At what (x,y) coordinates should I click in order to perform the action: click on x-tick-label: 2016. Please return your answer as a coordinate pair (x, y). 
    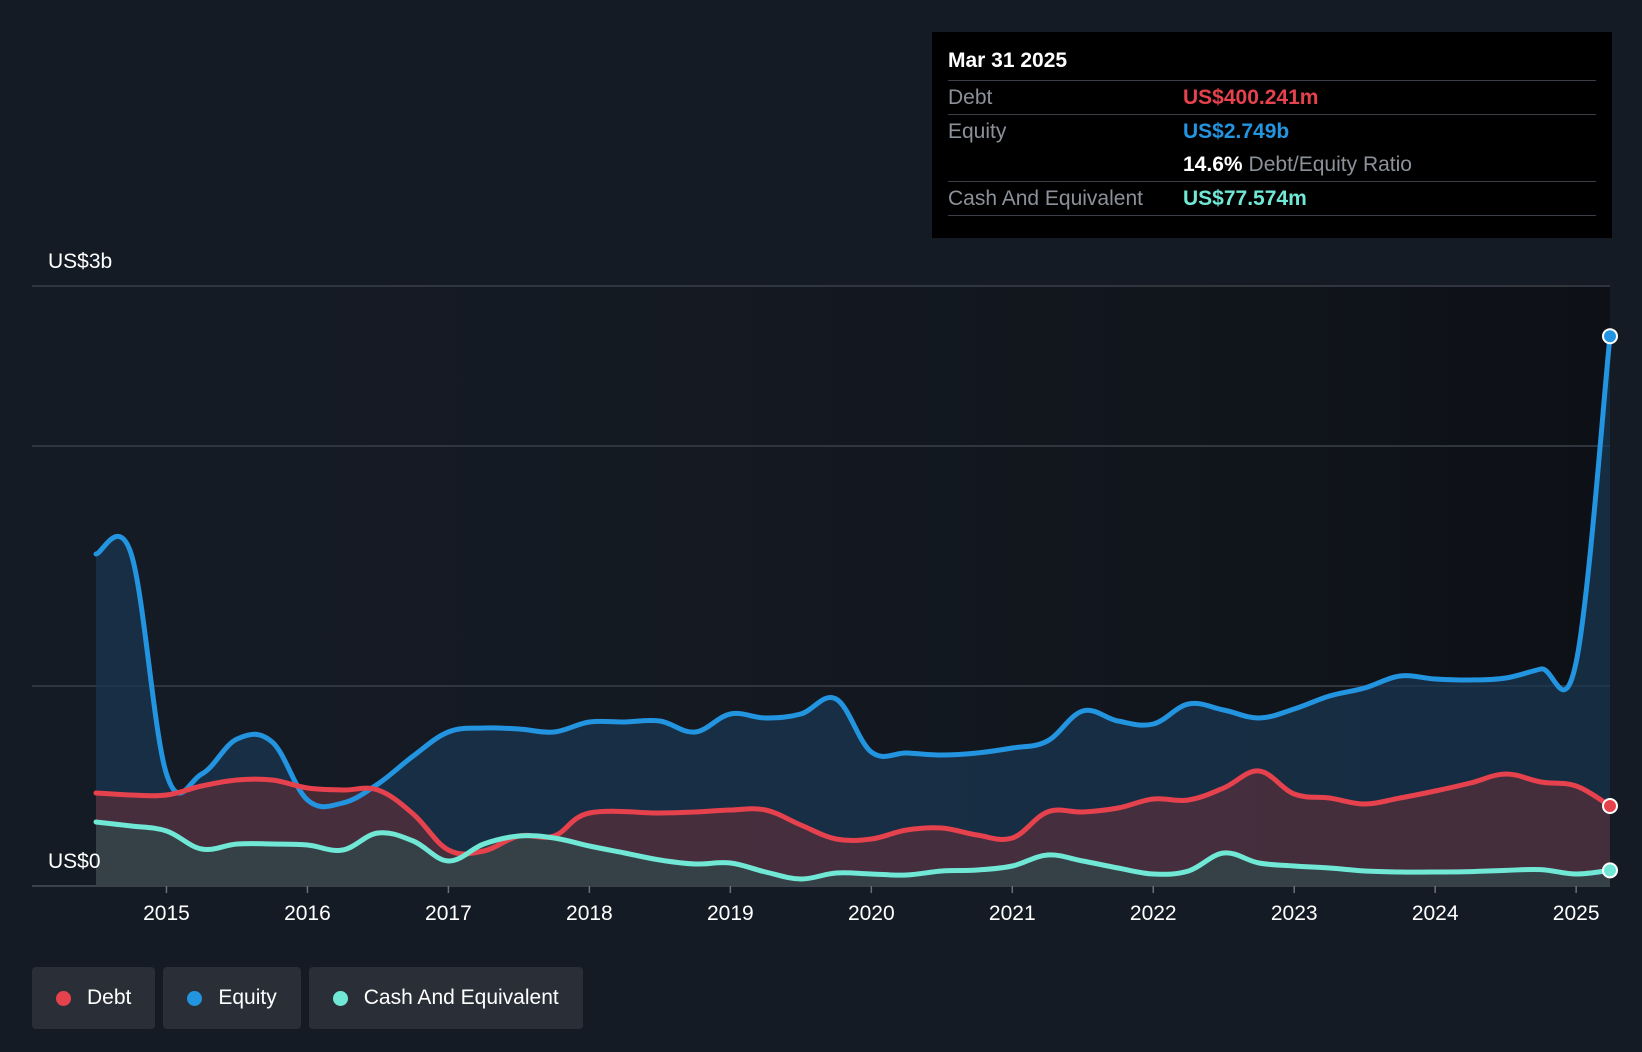
    Looking at the image, I should click on (307, 913).